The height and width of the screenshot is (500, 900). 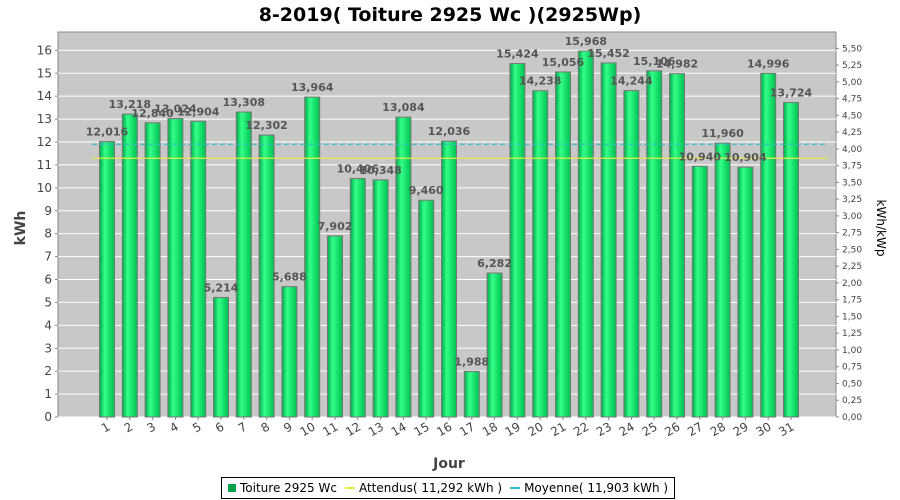 What do you see at coordinates (718, 429) in the screenshot?
I see `x-tick-label: 28` at bounding box center [718, 429].